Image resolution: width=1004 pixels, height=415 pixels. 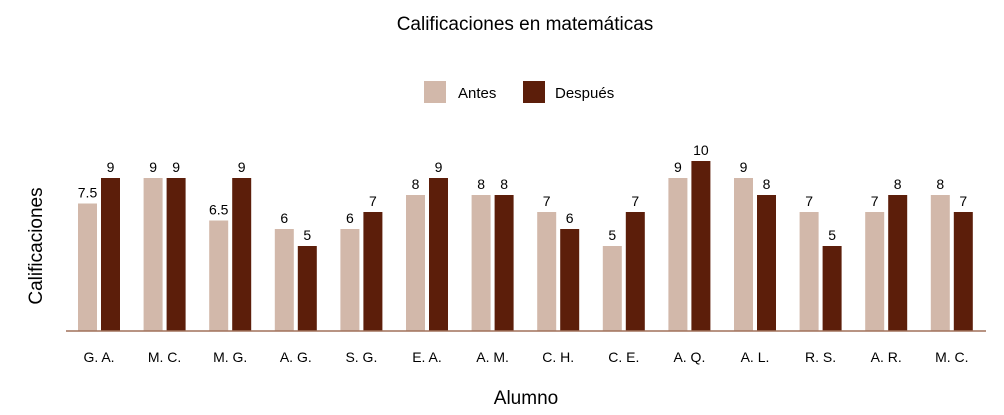 I want to click on value-label-antes-9: 9, so click(x=678, y=167).